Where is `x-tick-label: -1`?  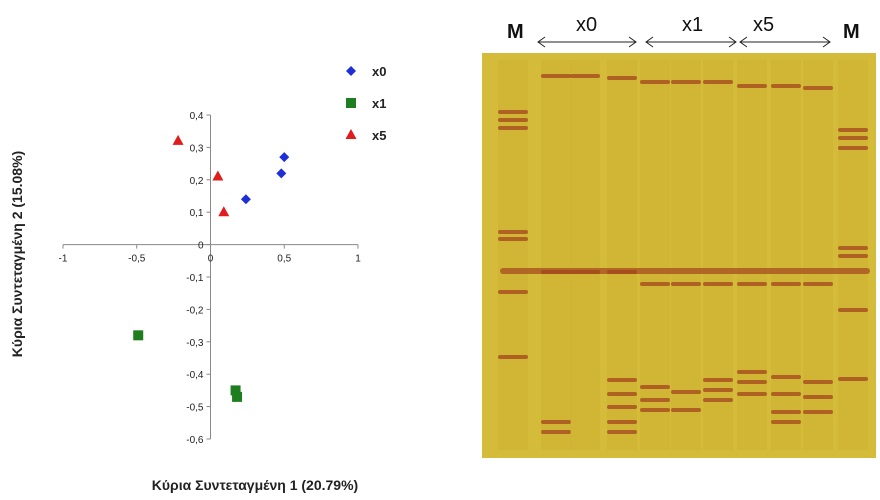 x-tick-label: -1 is located at coordinates (63, 259).